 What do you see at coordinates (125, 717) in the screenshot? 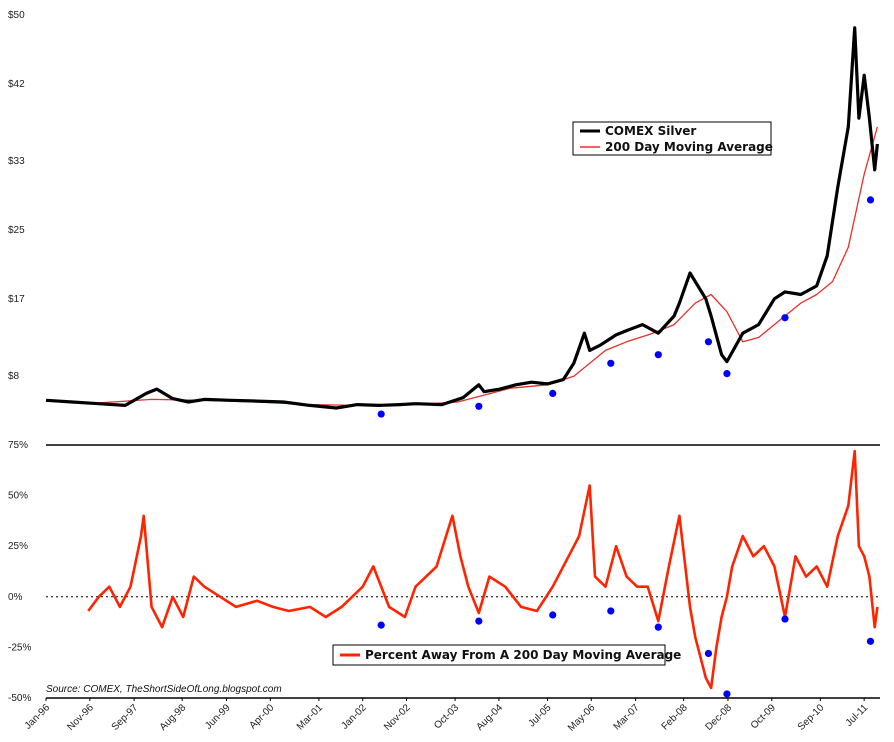
I see `x-tick-label: Sep-97` at bounding box center [125, 717].